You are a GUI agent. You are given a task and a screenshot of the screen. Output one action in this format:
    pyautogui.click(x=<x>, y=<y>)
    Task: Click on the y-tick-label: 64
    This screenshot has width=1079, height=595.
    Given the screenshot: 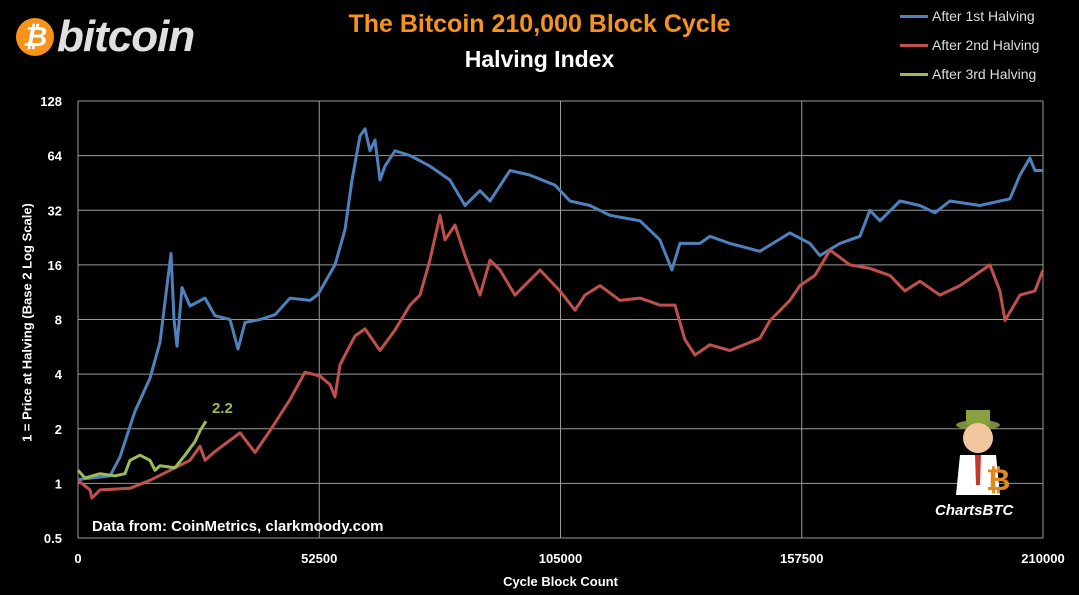 What is the action you would take?
    pyautogui.click(x=55, y=156)
    